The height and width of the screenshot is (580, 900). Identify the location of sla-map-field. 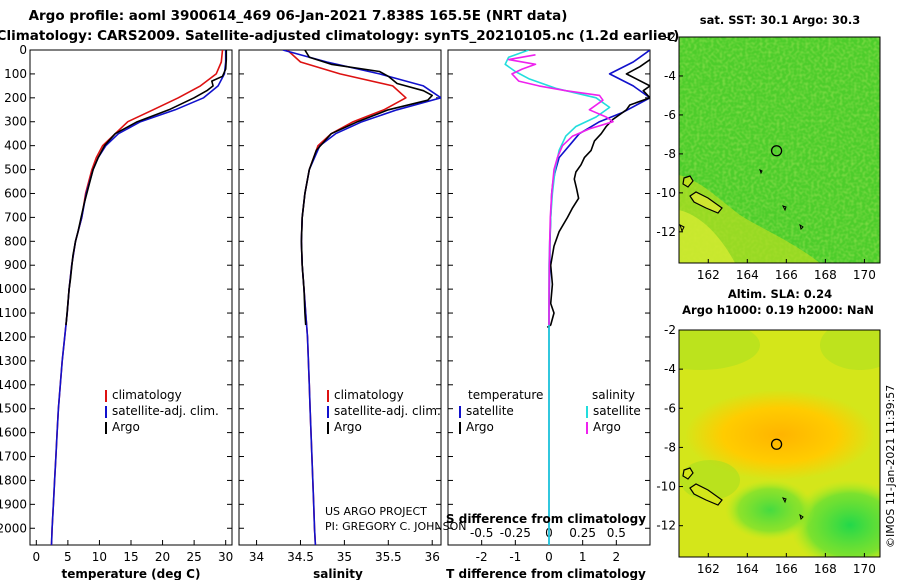
(779, 443).